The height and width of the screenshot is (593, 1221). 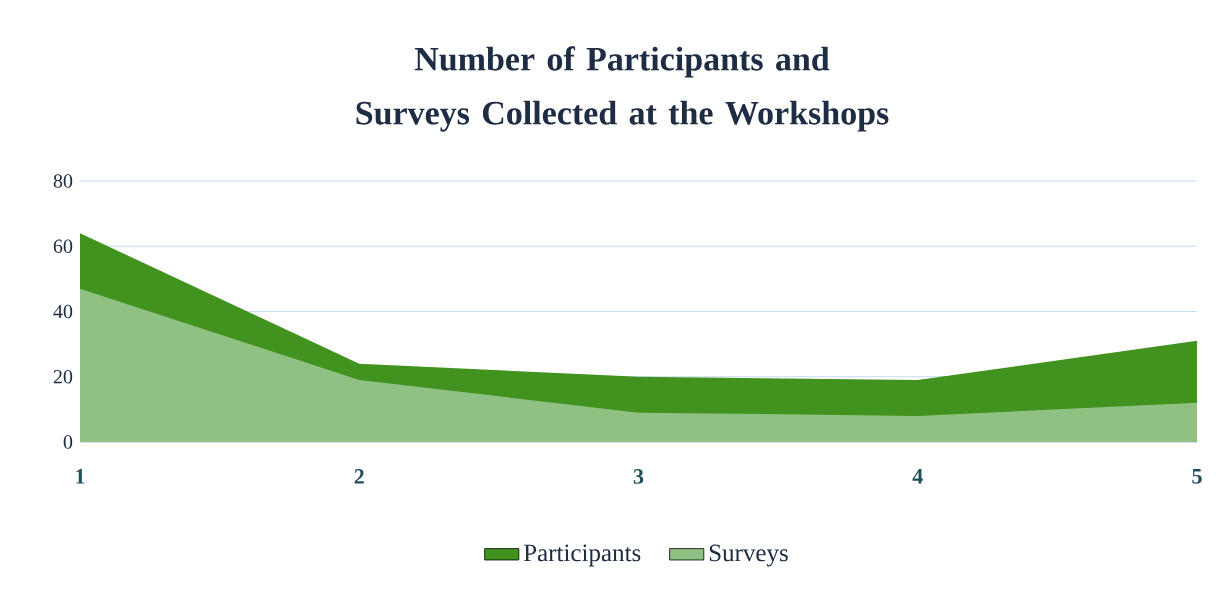 What do you see at coordinates (63, 311) in the screenshot?
I see `y-tick-label: 40` at bounding box center [63, 311].